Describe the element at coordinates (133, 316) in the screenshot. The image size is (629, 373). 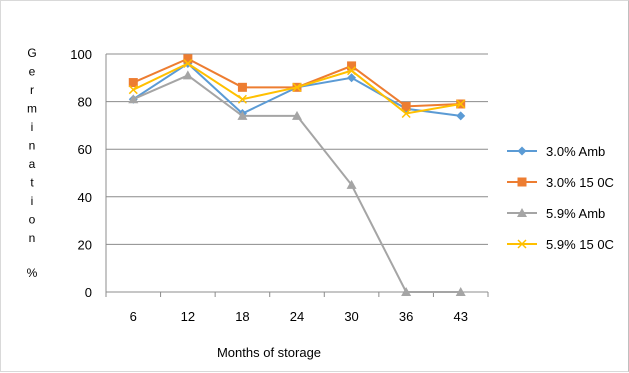
I see `x-tick-label: 6` at that location.